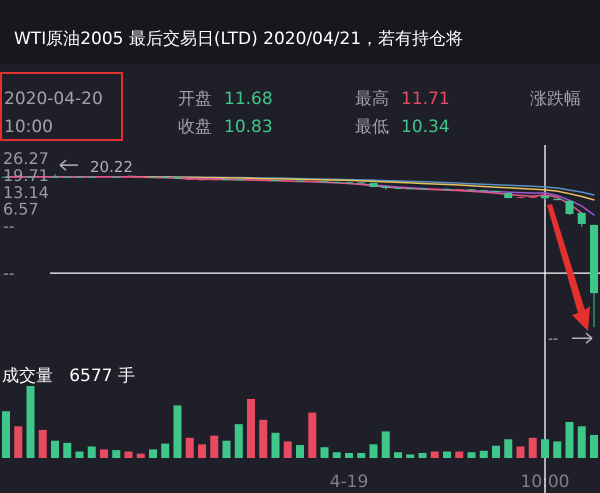 This screenshot has height=493, width=600. I want to click on text: 10.83, so click(248, 127).